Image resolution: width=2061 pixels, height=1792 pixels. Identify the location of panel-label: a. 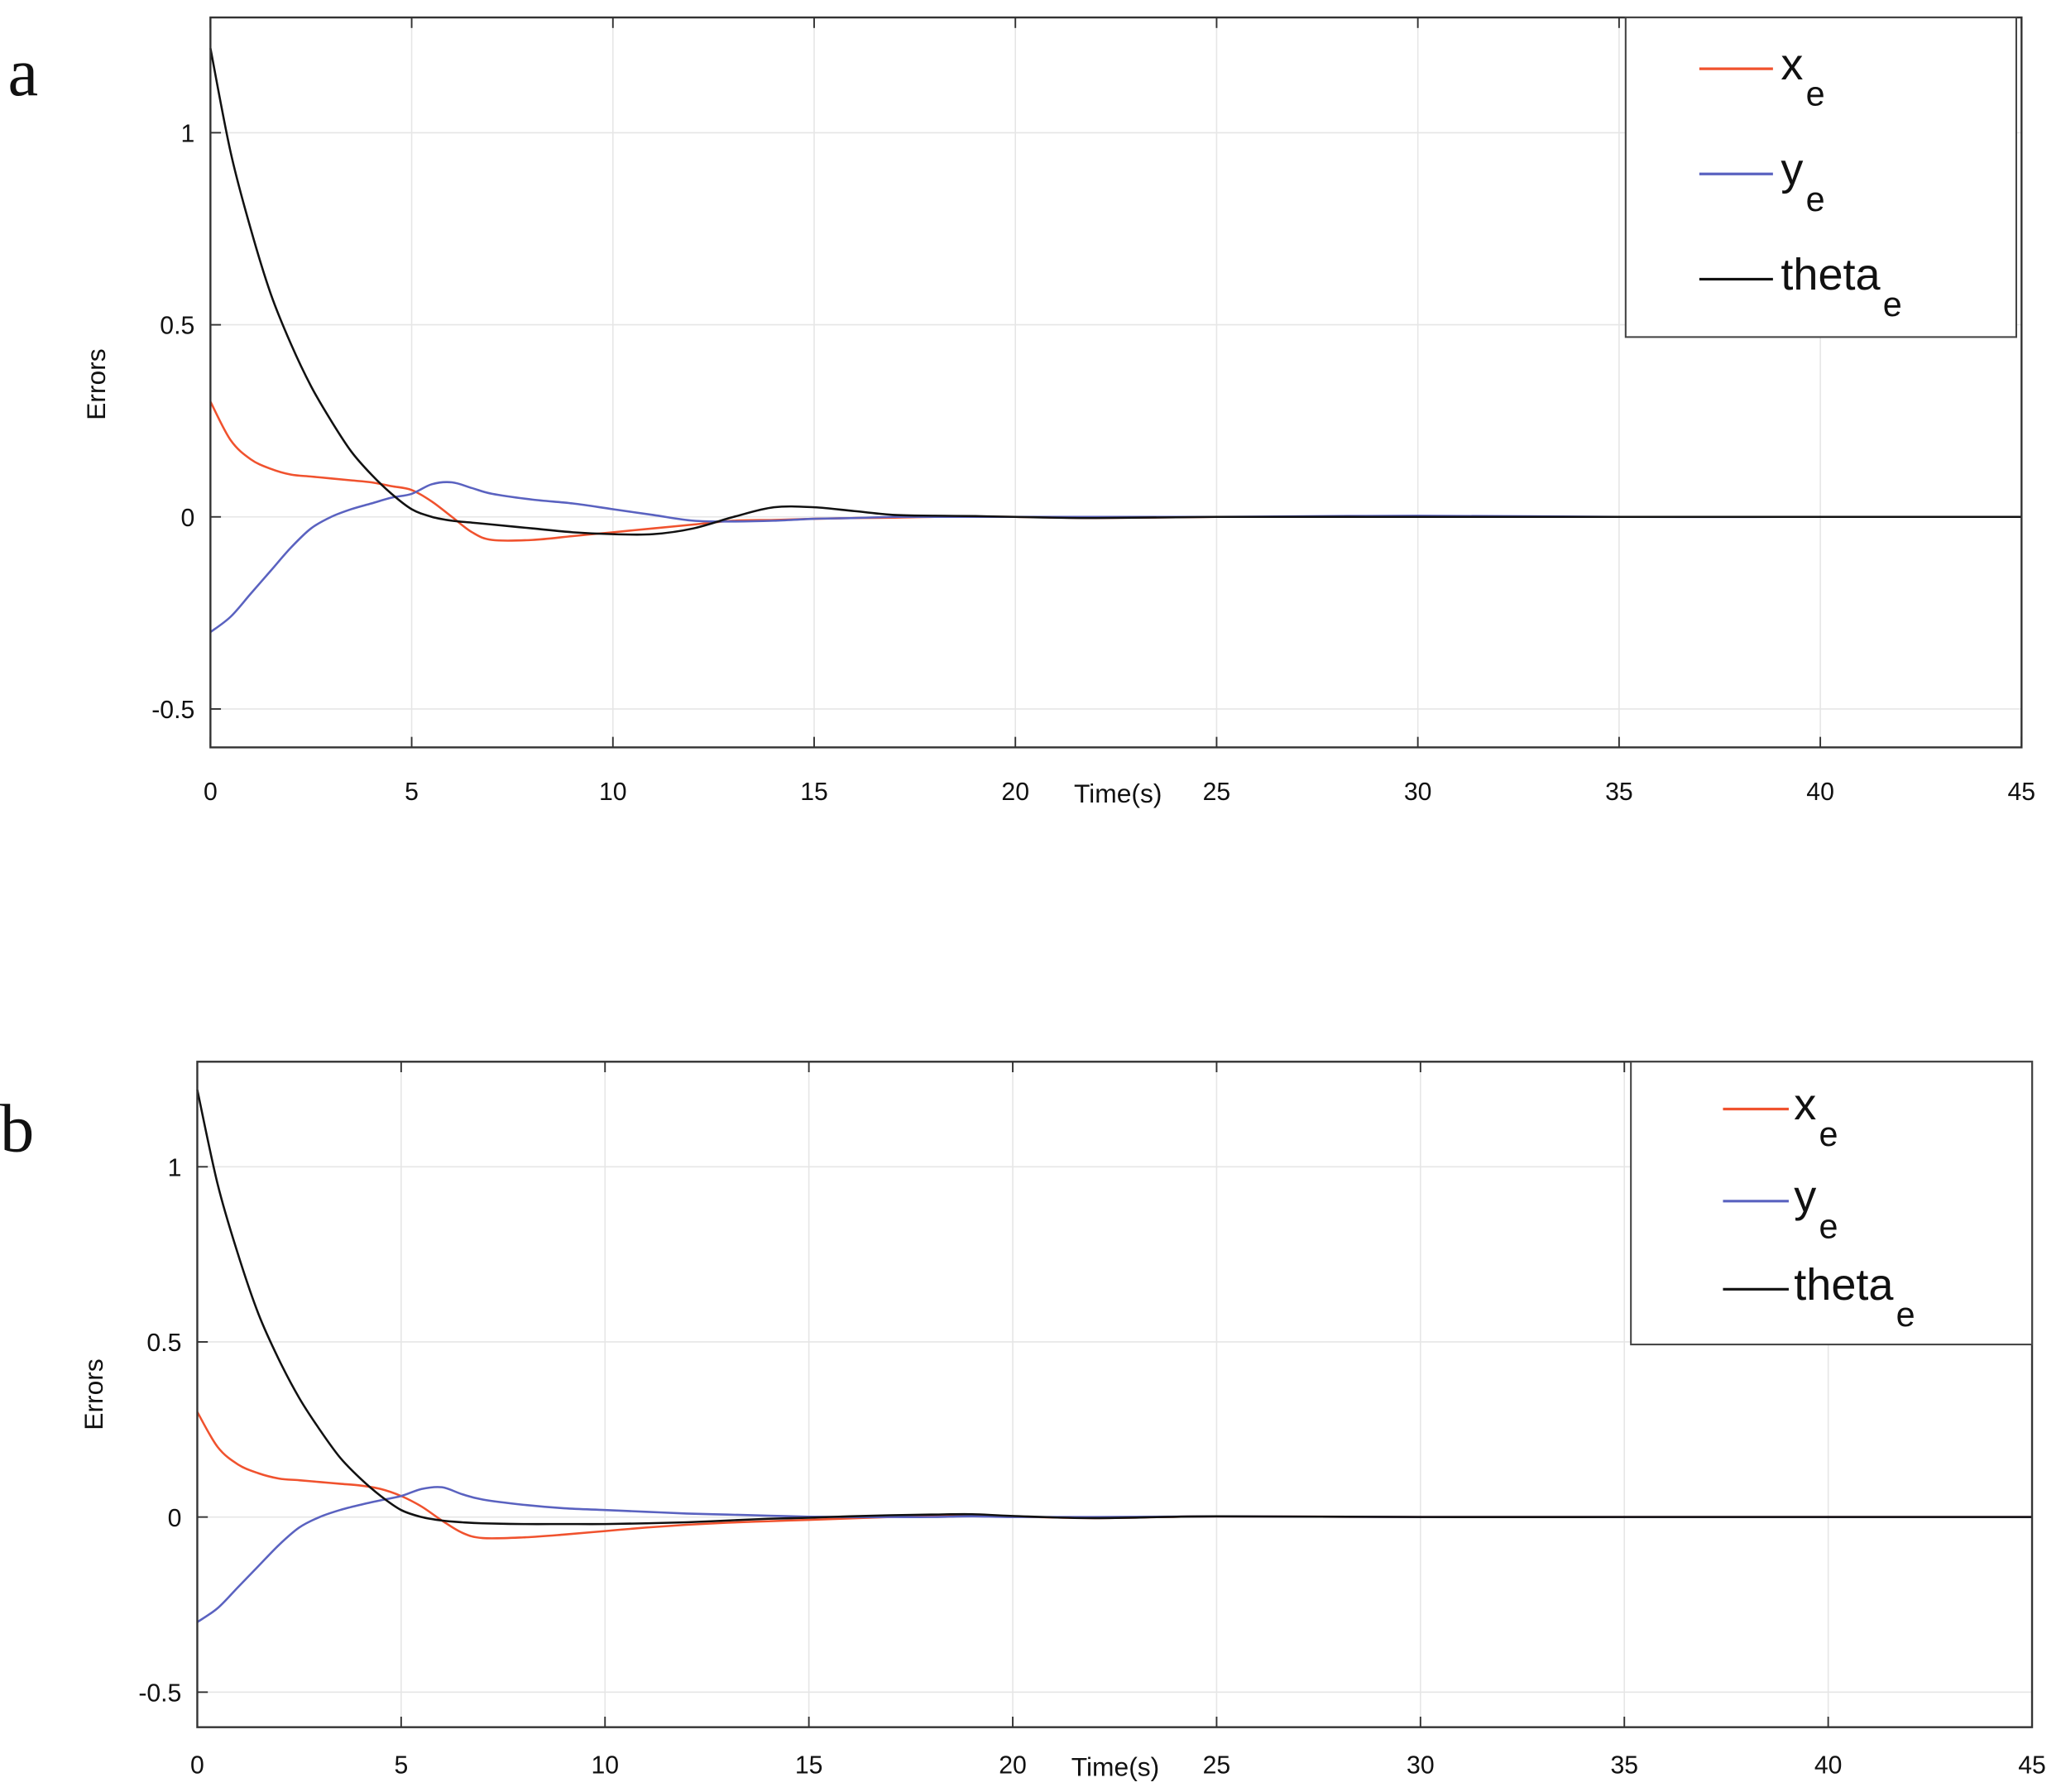
(24, 72).